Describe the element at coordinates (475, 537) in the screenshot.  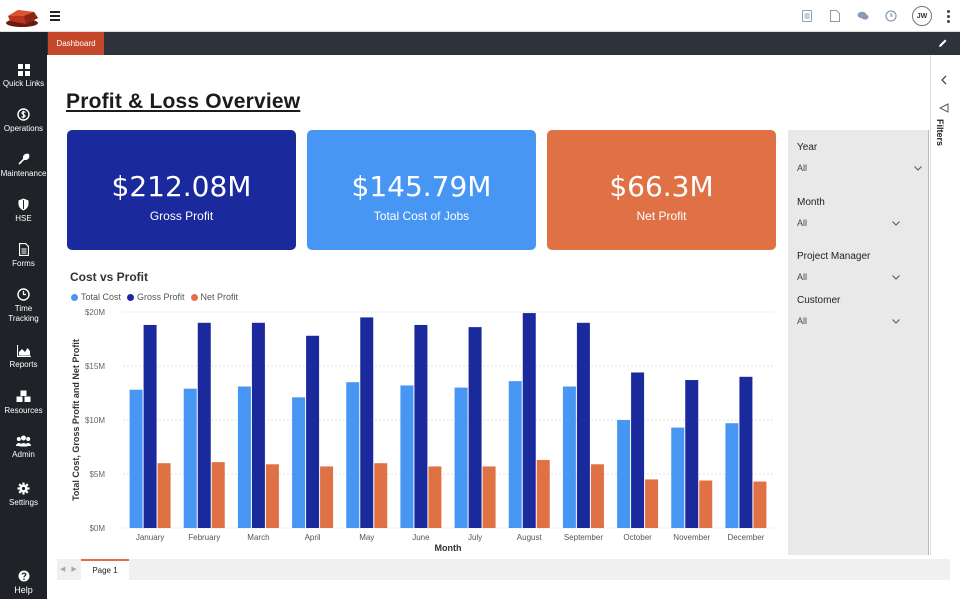
I see `x-tick-label: July` at that location.